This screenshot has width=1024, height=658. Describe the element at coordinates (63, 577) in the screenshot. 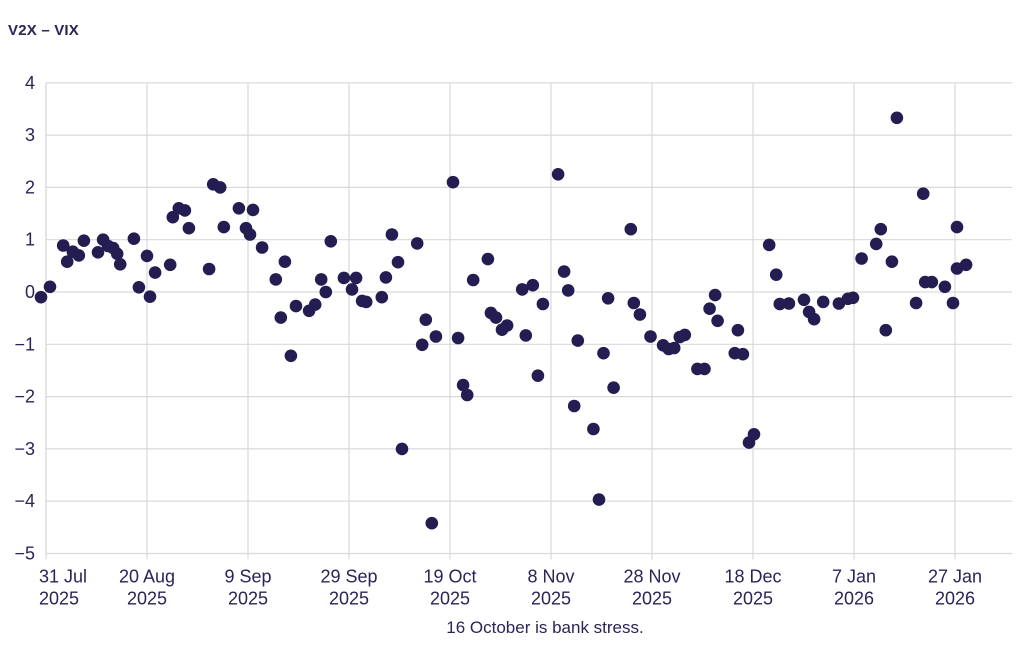

I see `x-axis-tick-label: 31 Jul` at that location.